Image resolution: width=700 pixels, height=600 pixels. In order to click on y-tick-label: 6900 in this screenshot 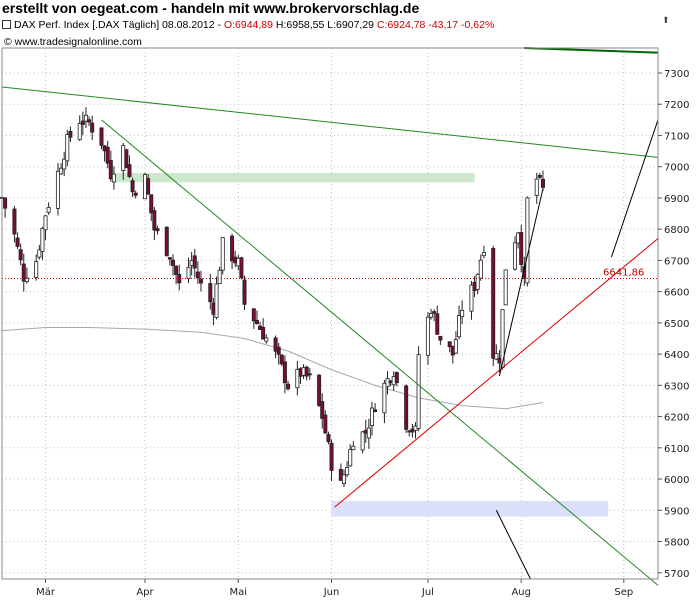, I will do `click(676, 199)`.